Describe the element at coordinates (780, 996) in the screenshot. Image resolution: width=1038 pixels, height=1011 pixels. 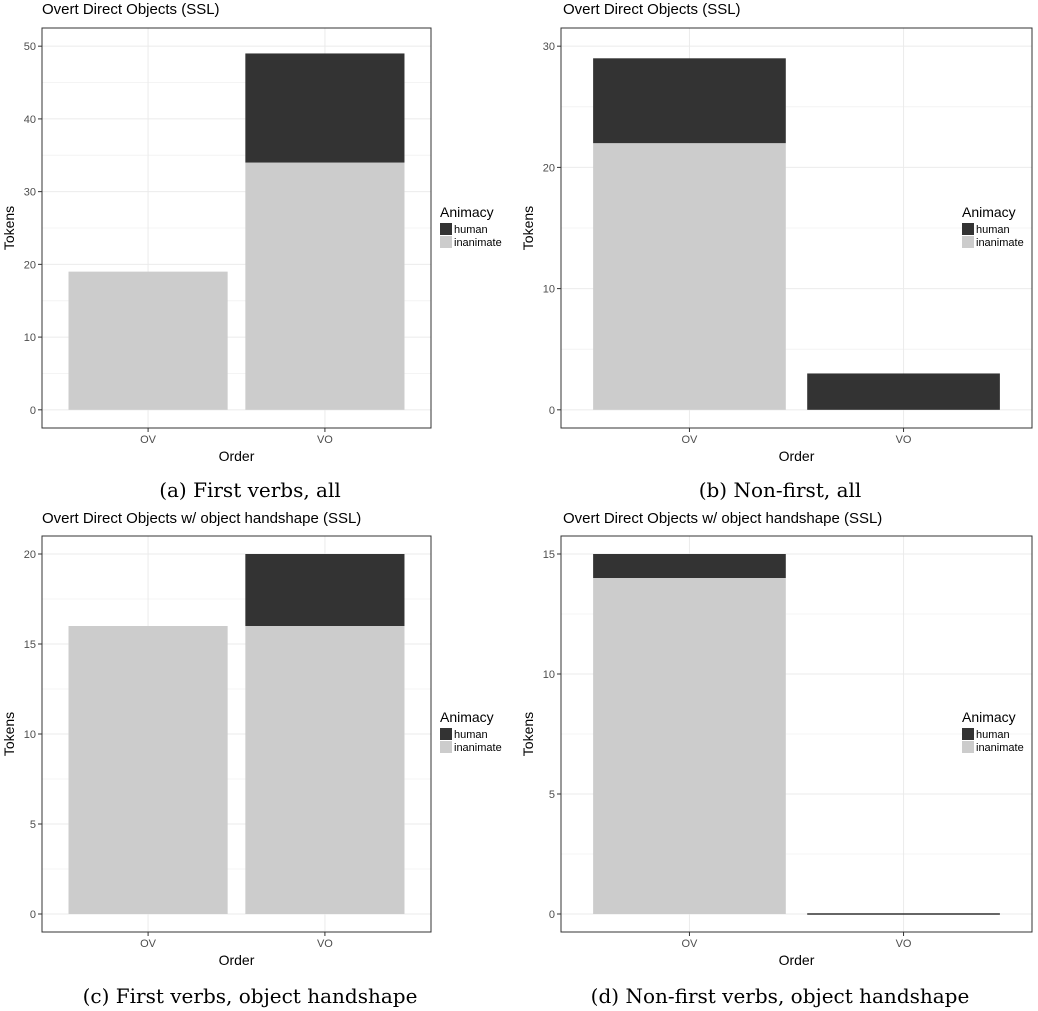
I see `panel-caption: (d) Non-first verbs, object handshape` at that location.